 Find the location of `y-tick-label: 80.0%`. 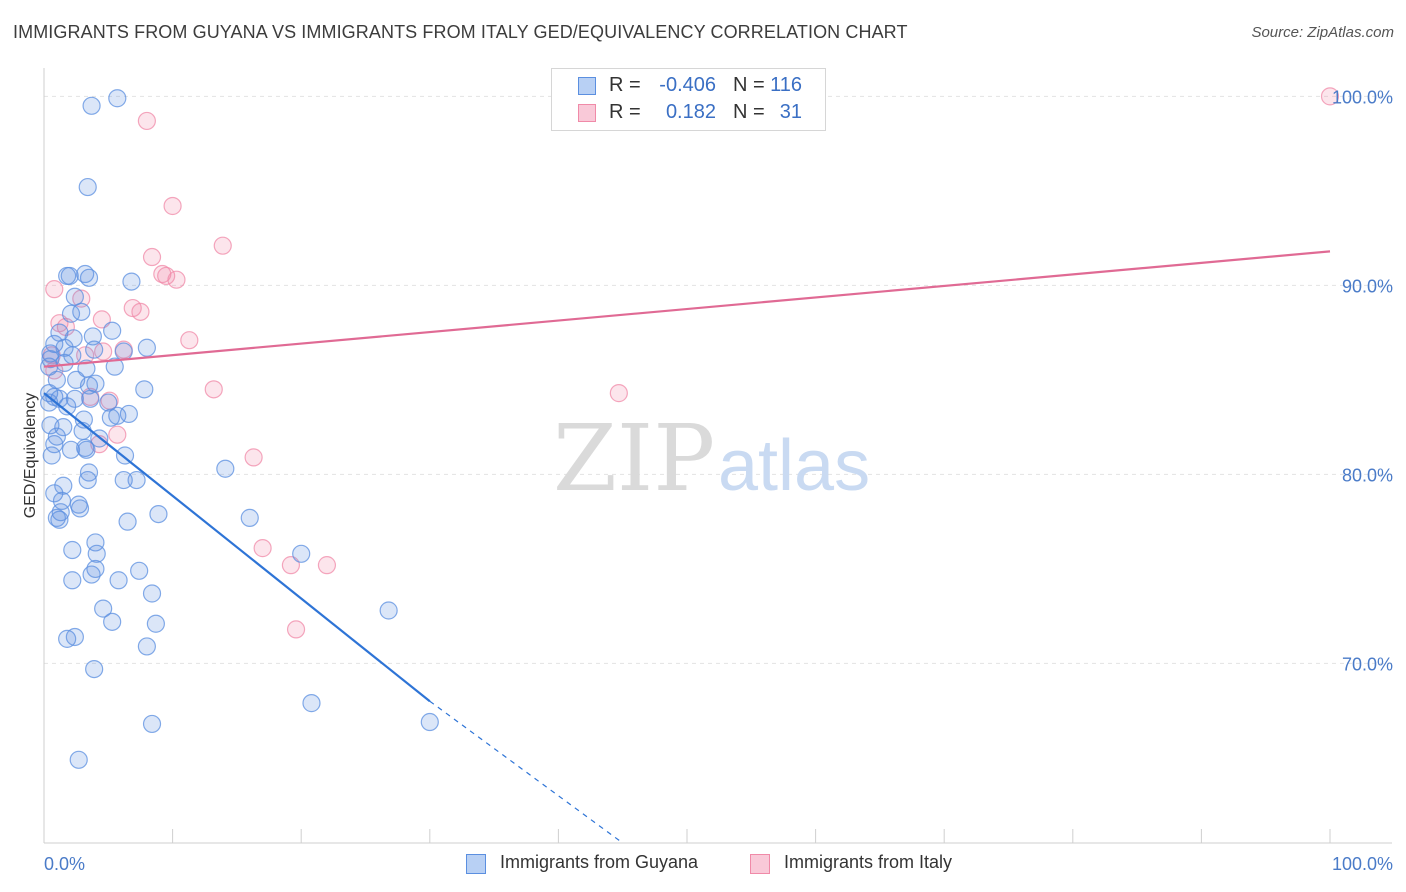

y-tick-label: 80.0% is located at coordinates (1367, 475).